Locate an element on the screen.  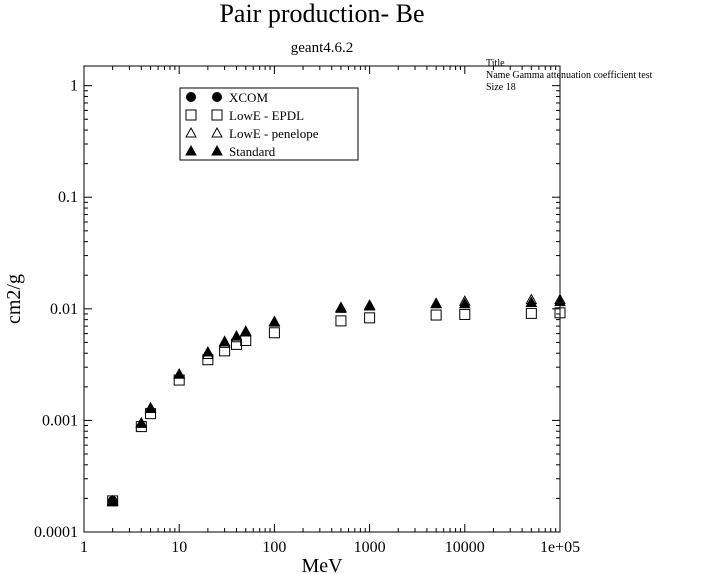
x-tick-label: 1e+05 is located at coordinates (560, 547).